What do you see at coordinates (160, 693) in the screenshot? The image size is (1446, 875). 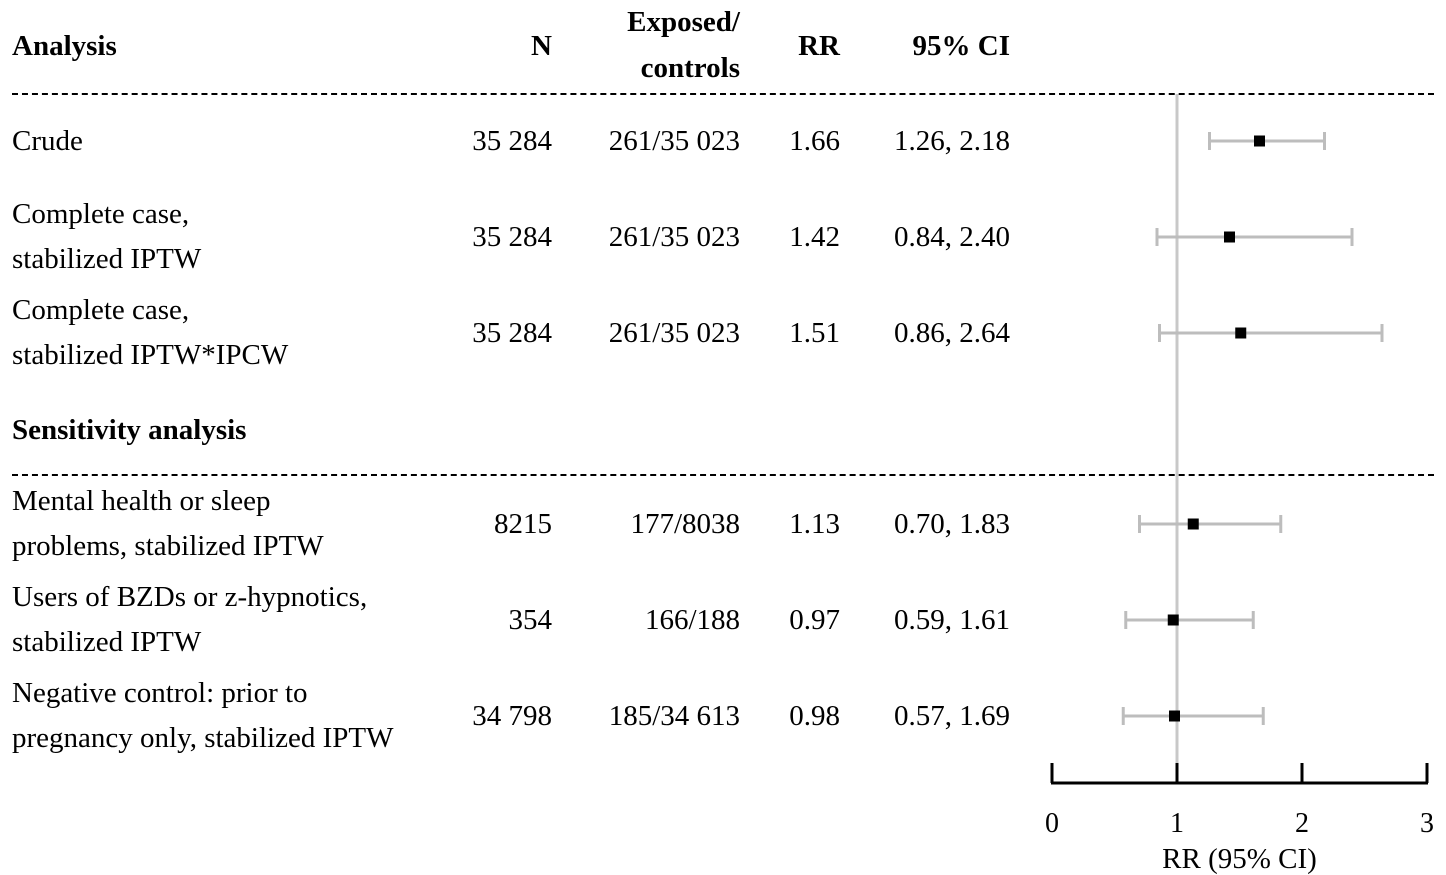 I see `row-label-line1: Negative control: prior to` at bounding box center [160, 693].